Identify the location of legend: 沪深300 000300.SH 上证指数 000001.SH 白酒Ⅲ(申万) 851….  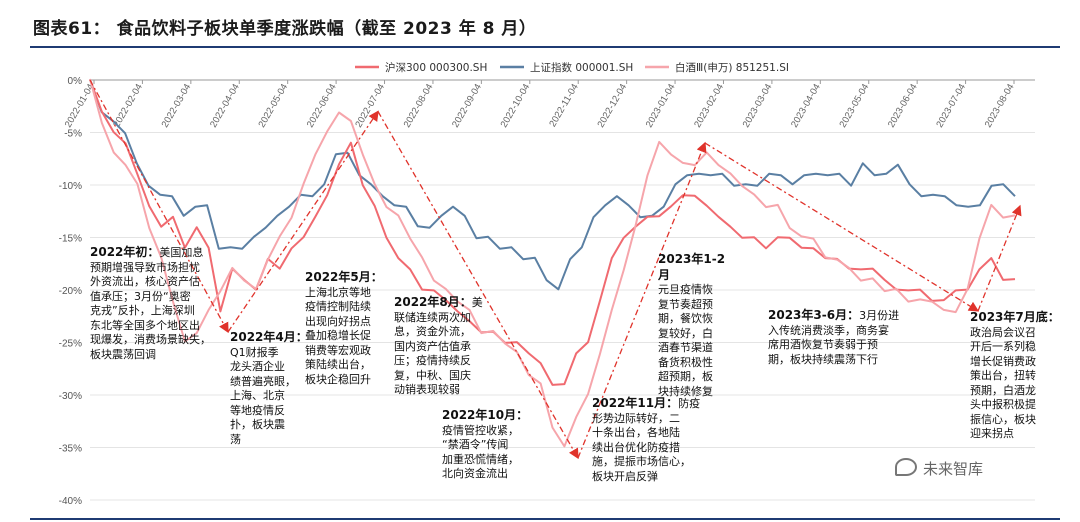
(572, 67).